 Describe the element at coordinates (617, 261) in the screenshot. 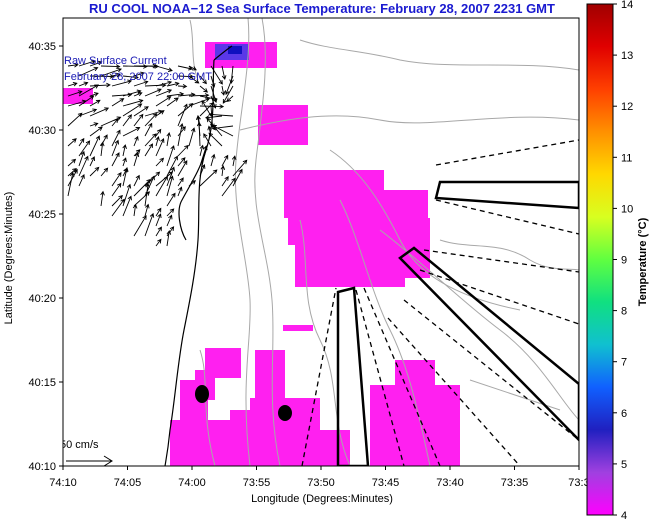

I see `temperature-colorbar: 14 13 12 11 10 9 8 7 6 5 4 Temperature (°C)` at that location.